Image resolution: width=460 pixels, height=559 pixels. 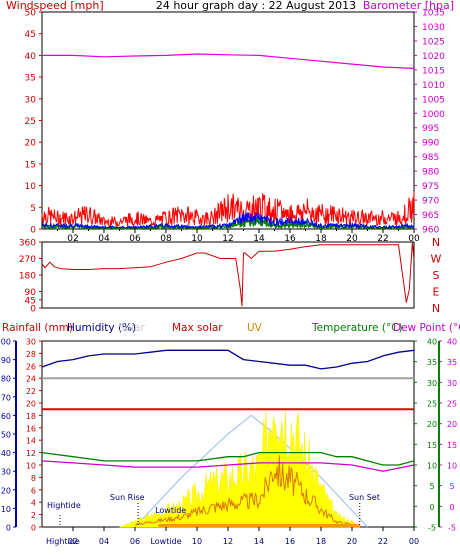 What do you see at coordinates (37, 328) in the screenshot?
I see `rainfall-label: Rainfall (mm)` at bounding box center [37, 328].